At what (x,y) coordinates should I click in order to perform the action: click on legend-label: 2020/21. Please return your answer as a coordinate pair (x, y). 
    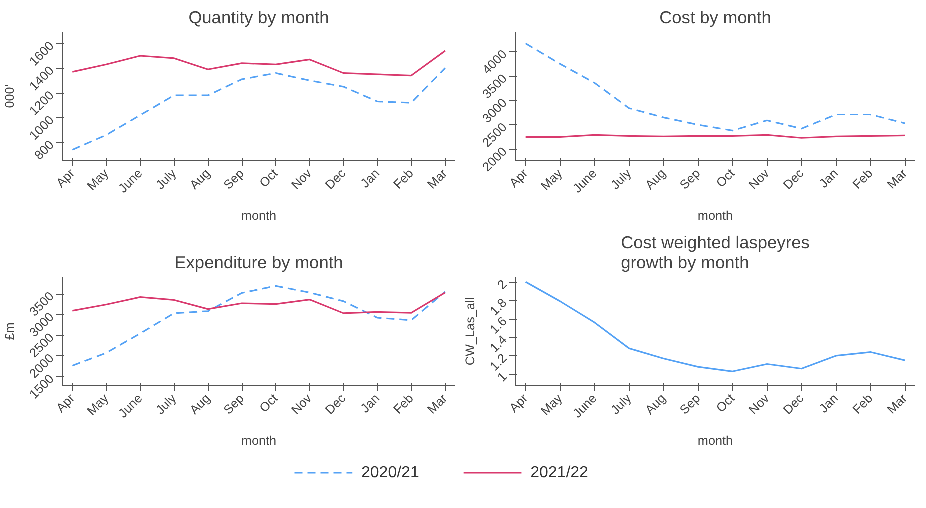
    Looking at the image, I should click on (391, 473).